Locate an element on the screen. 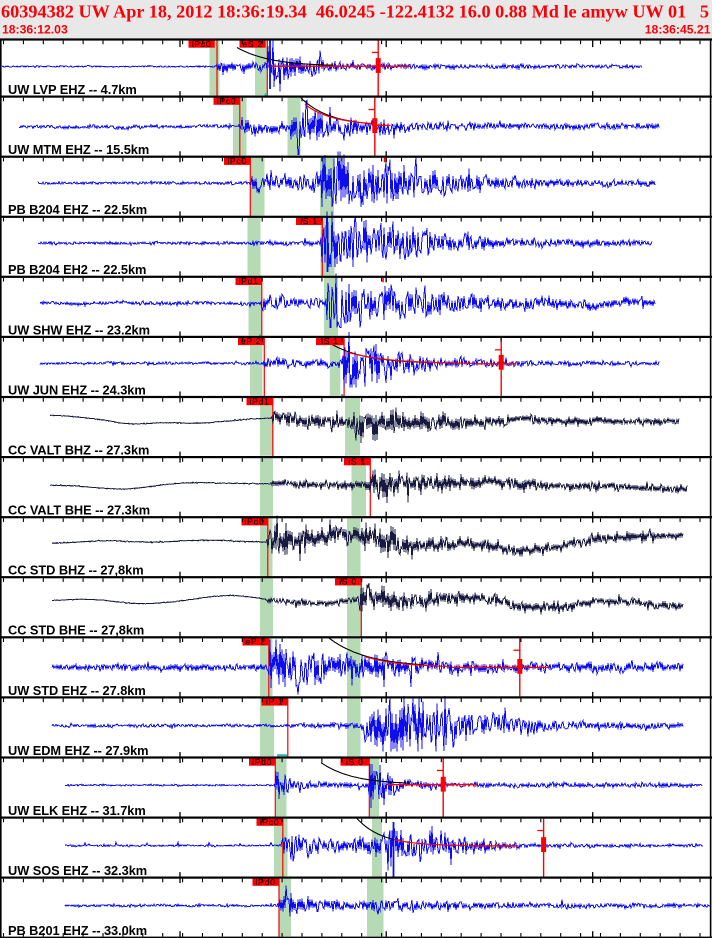 The height and width of the screenshot is (938, 712). svg-text: CC STD BHZ -- 27,8km is located at coordinates (76, 570).